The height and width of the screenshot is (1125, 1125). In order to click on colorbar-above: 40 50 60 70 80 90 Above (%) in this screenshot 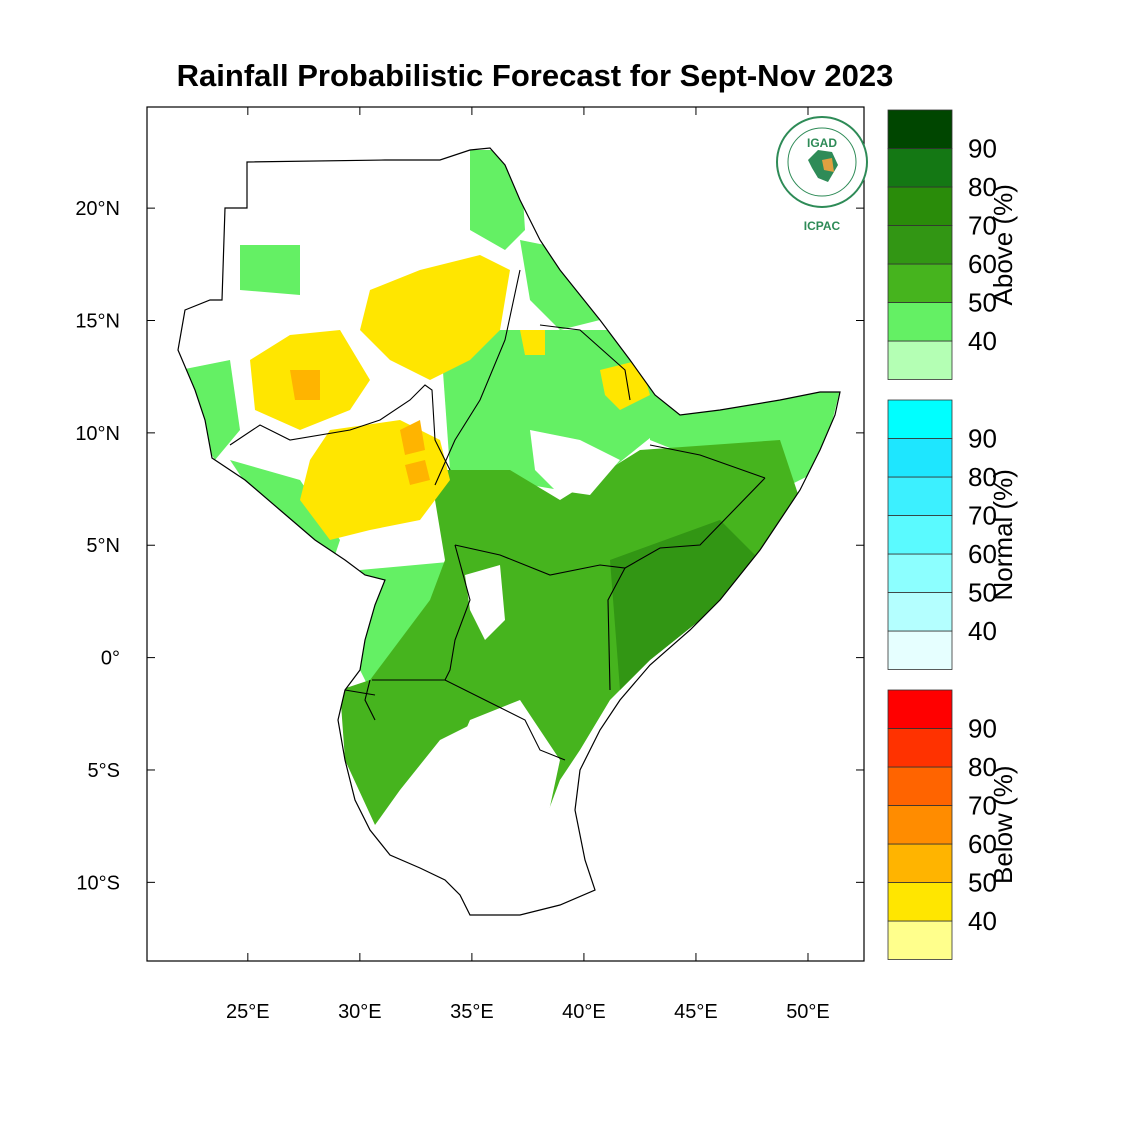, I will do `click(952, 244)`.